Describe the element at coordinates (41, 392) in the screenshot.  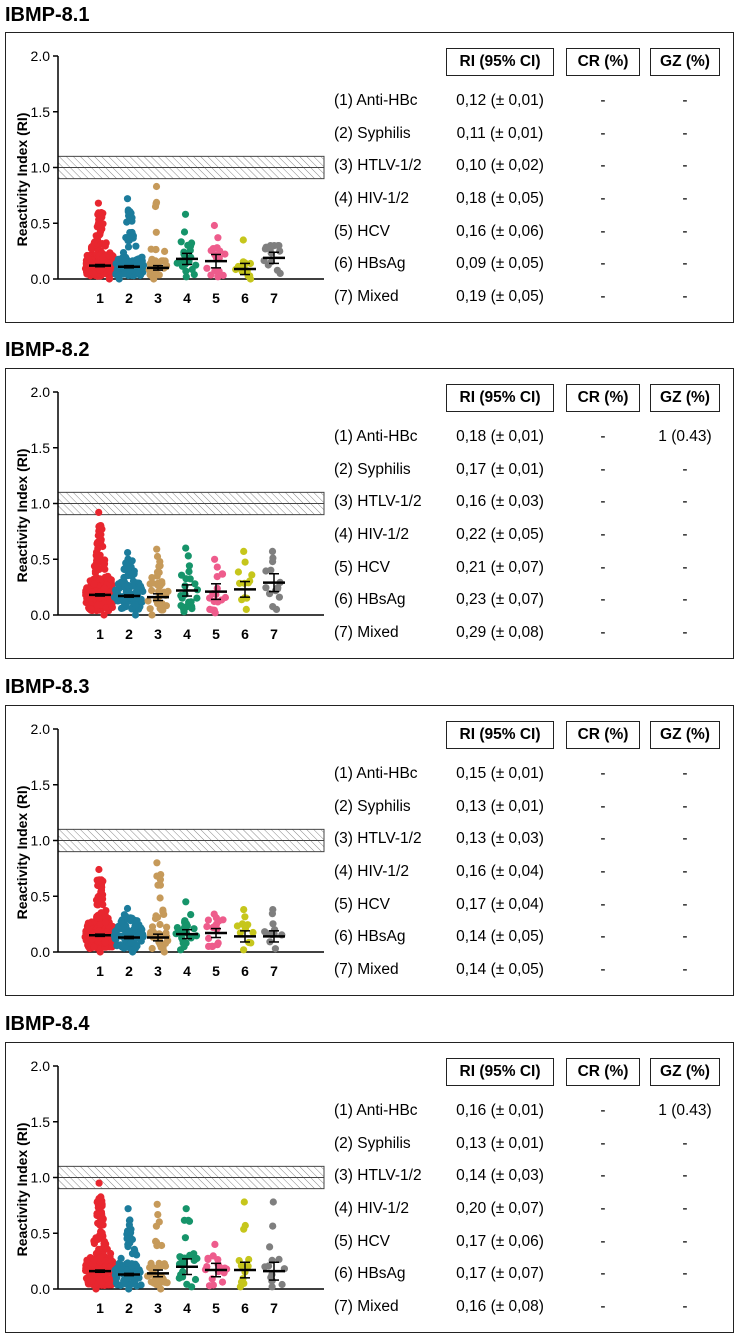
I see `y-tick-label: 2.0` at that location.